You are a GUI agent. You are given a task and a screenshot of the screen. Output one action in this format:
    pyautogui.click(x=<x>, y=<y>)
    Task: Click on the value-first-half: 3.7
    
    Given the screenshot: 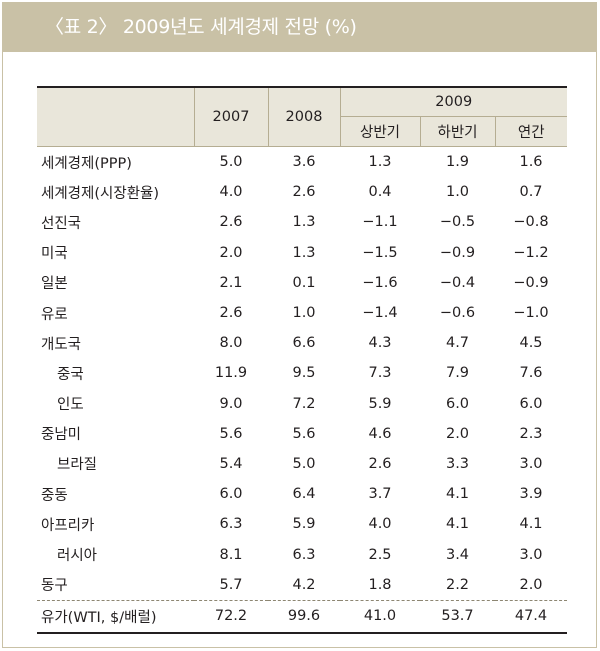 What is the action you would take?
    pyautogui.click(x=380, y=494)
    